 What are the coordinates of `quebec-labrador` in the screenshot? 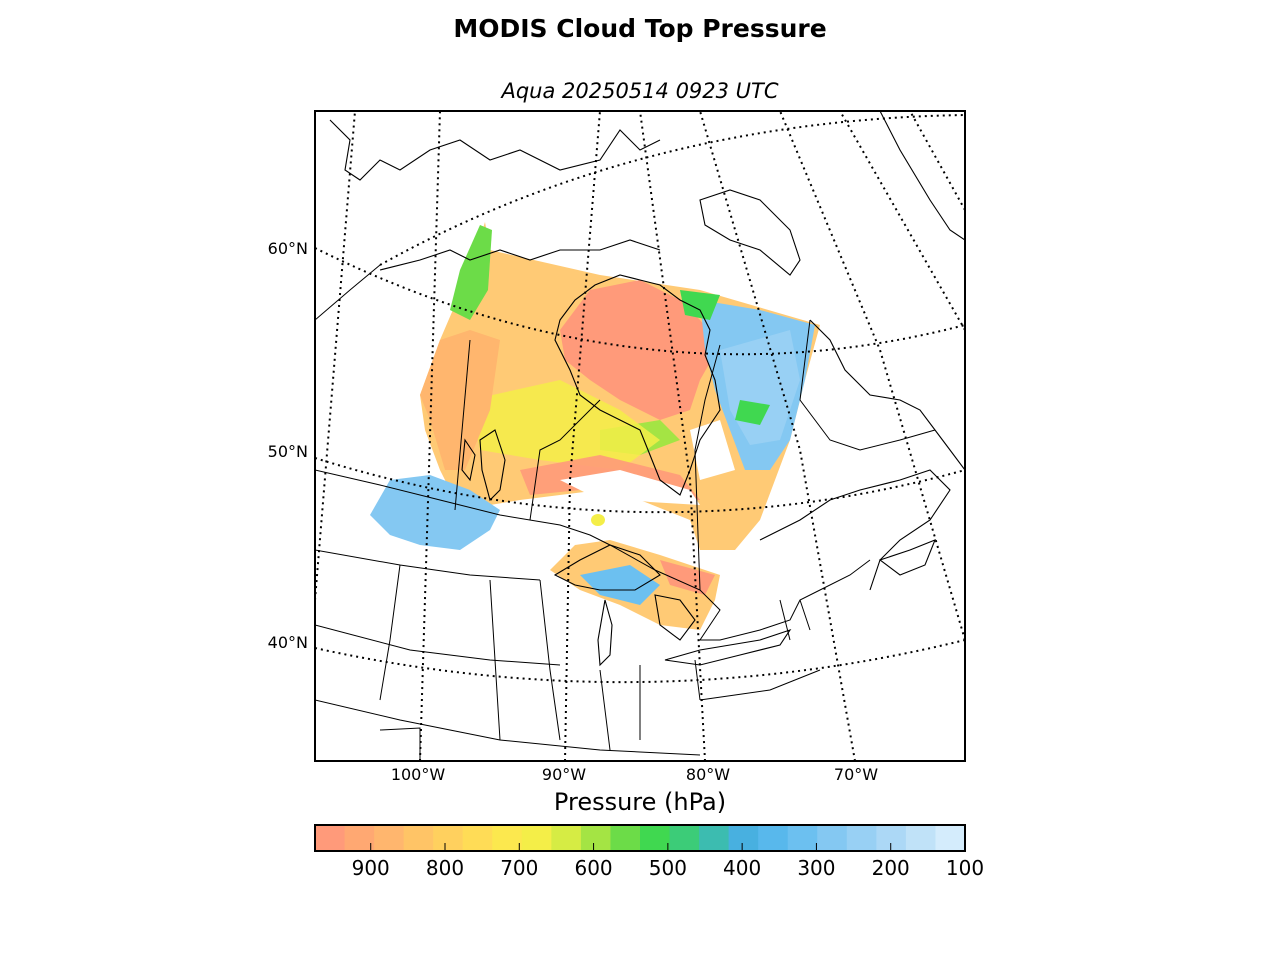 It's located at (867, 385).